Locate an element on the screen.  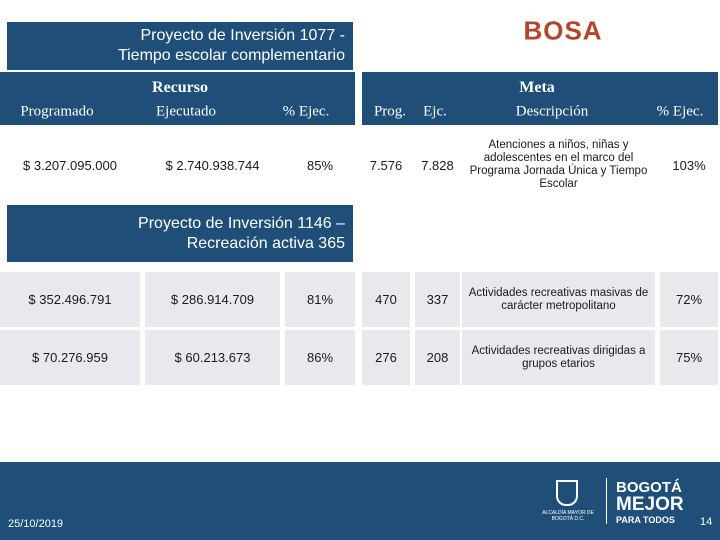
header: Meta is located at coordinates (537, 87).